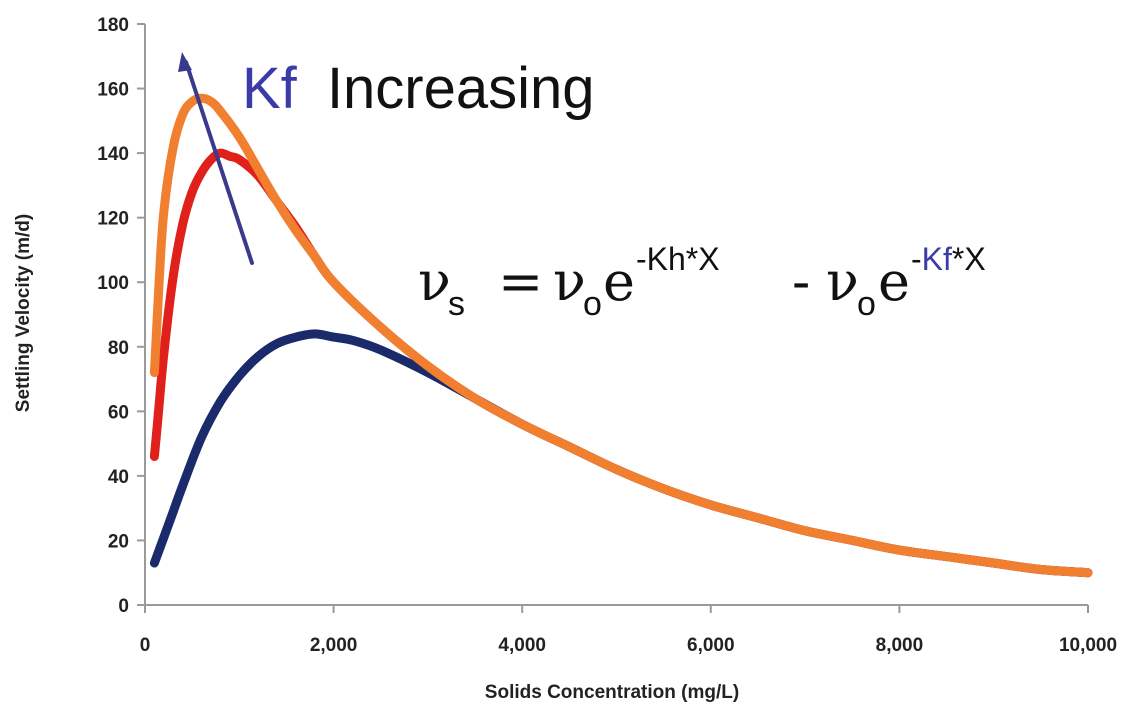 The image size is (1135, 712). What do you see at coordinates (113, 219) in the screenshot?
I see `y-tick-label: 120` at bounding box center [113, 219].